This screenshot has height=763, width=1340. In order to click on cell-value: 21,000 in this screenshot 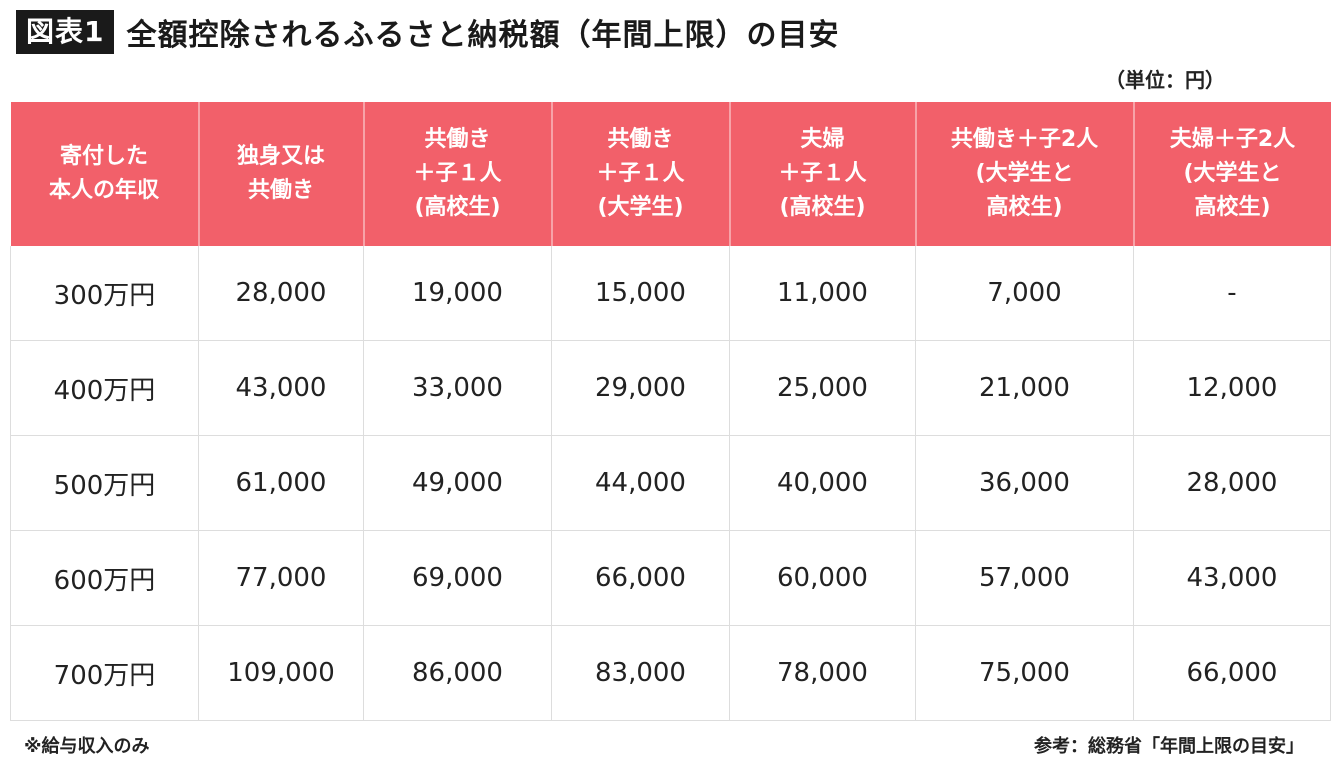, I will do `click(1024, 388)`.